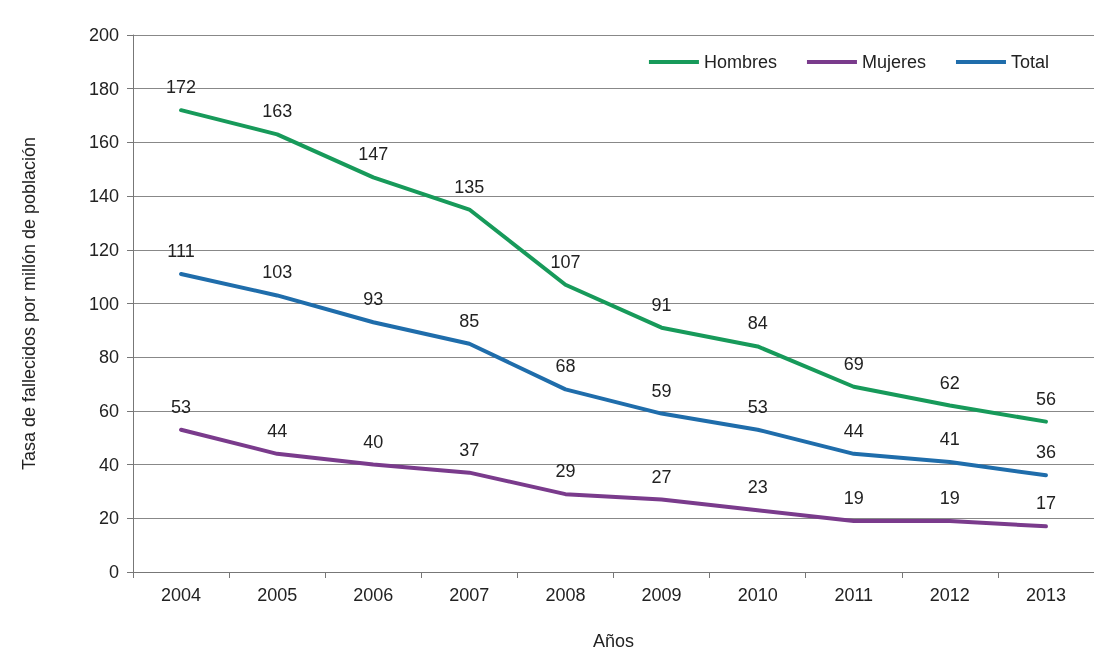 The image size is (1102, 664). What do you see at coordinates (103, 35) in the screenshot?
I see `y-tick-label: 200` at bounding box center [103, 35].